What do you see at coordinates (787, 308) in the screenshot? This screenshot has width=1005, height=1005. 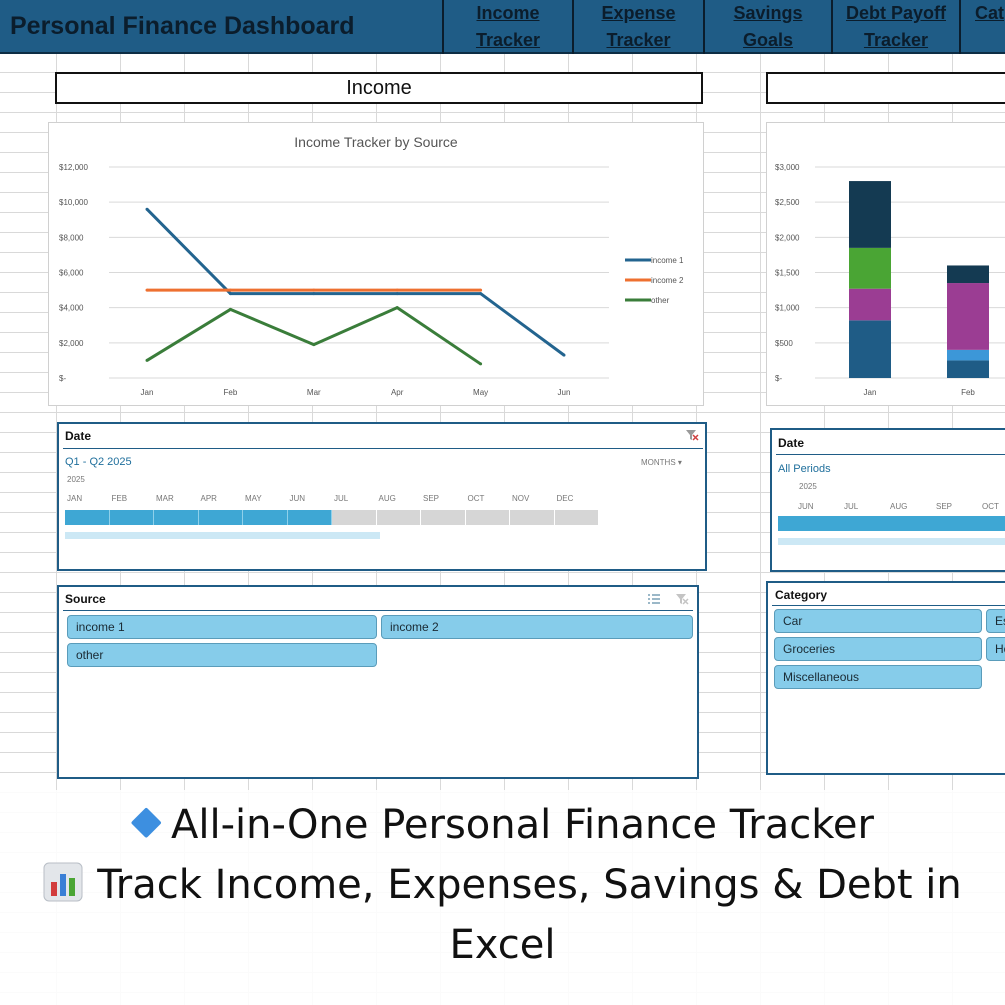 I see `y-tick-label: $1,000` at bounding box center [787, 308].